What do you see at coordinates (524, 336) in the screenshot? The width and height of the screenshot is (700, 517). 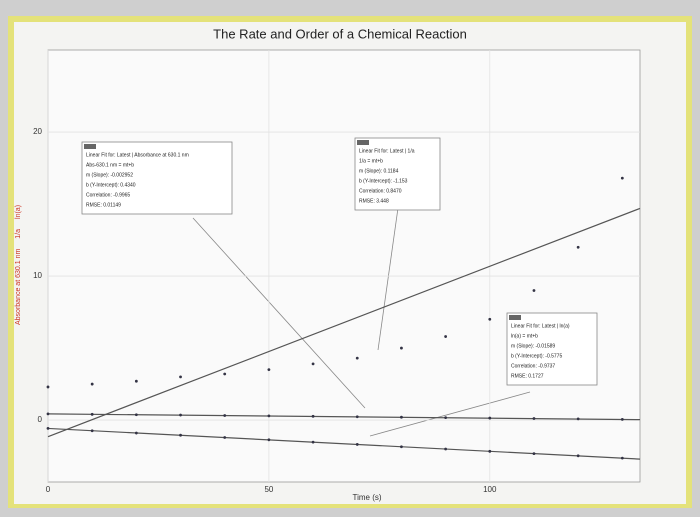 I see `fit-box-text: ln(a) = mt+b` at bounding box center [524, 336].